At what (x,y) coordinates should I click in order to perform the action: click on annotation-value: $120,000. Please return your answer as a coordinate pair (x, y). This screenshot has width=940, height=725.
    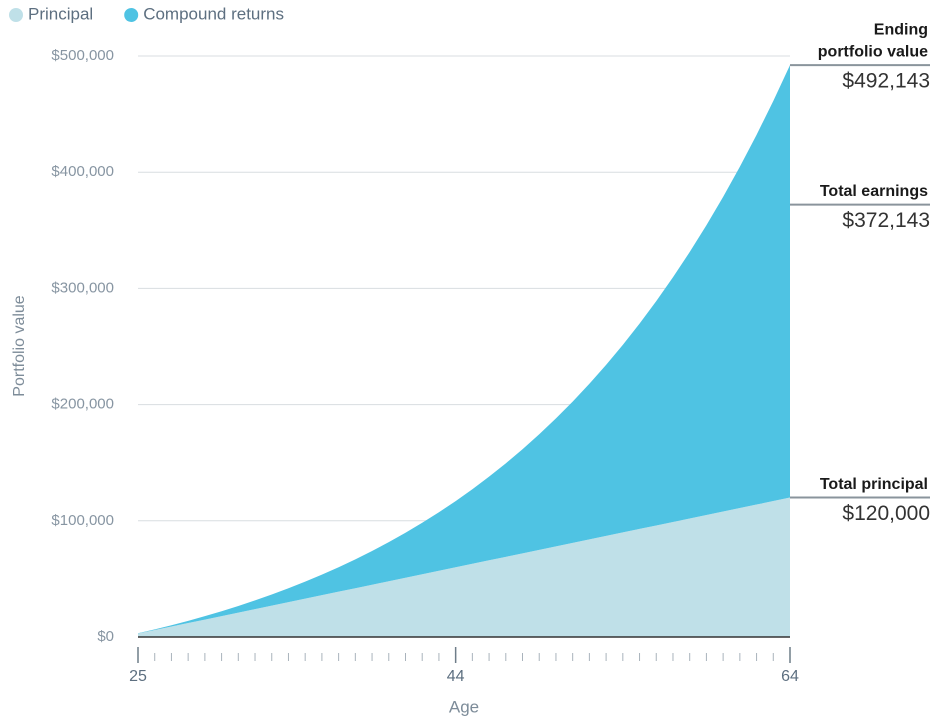
    Looking at the image, I should click on (886, 513).